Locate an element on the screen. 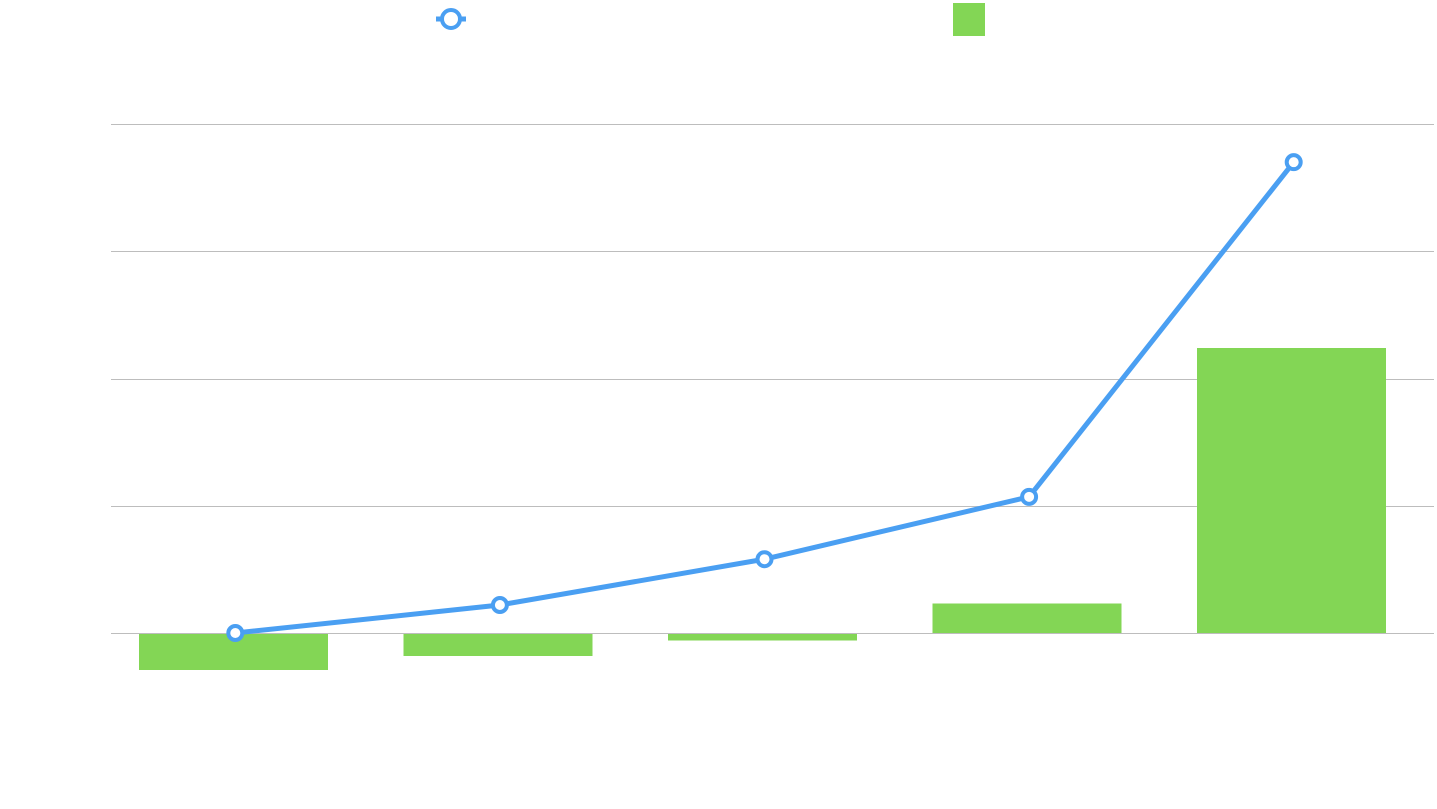 This screenshot has height=809, width=1437. legend-item-bar is located at coordinates (969, 19).